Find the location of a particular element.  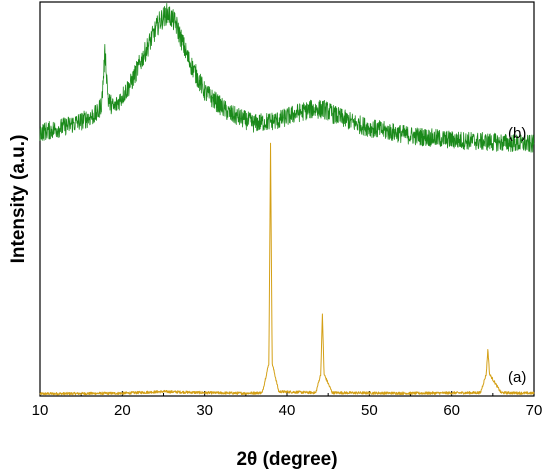

y-axis-label: Intensity (a.u.) is located at coordinates (18, 199).